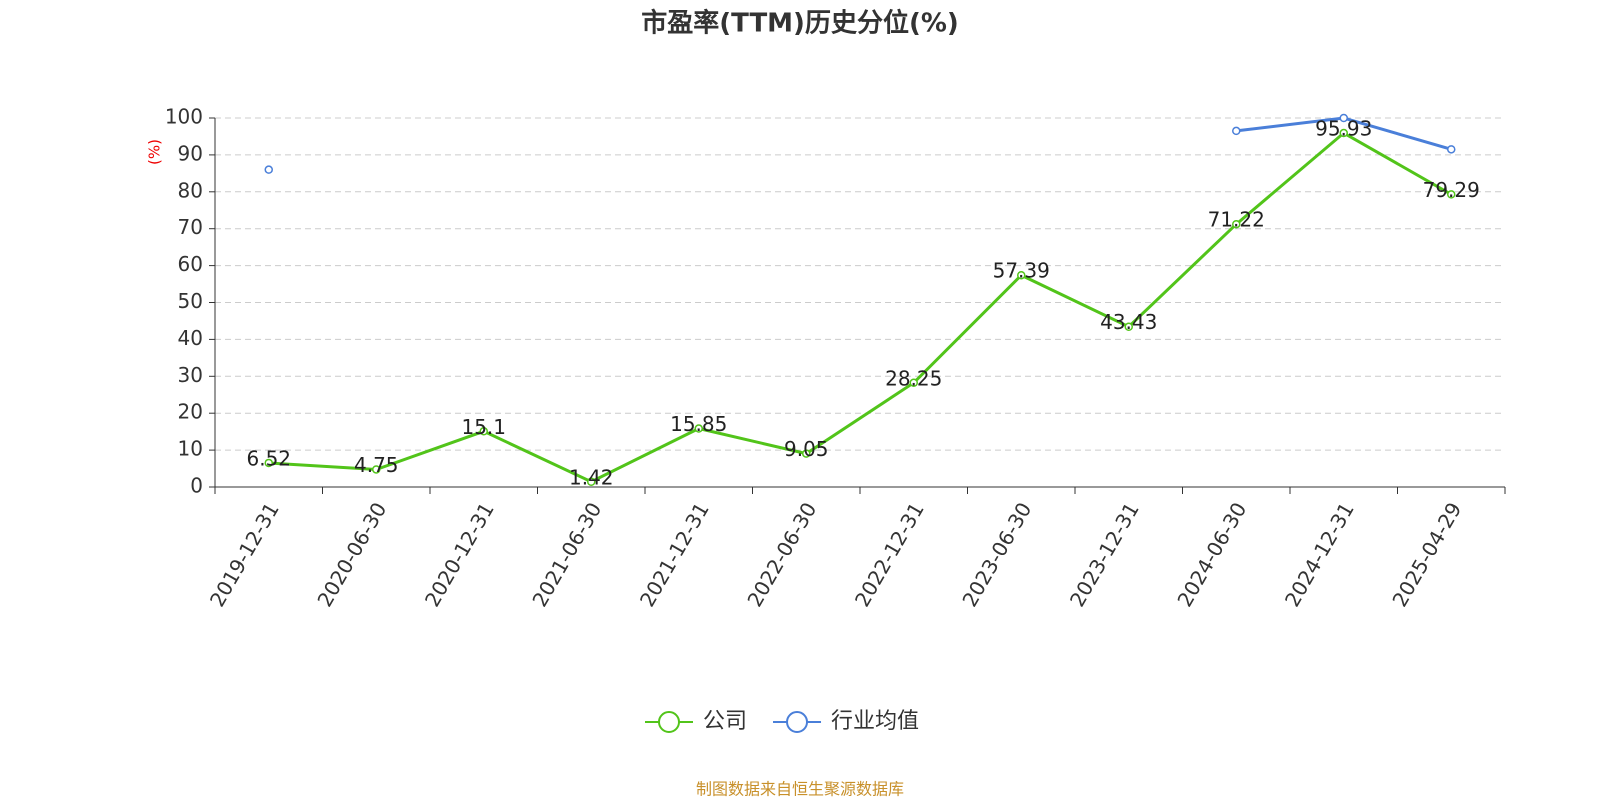 The image size is (1600, 800). Describe the element at coordinates (1104, 554) in the screenshot. I see `x-tick-label: 2023-12-31` at that location.